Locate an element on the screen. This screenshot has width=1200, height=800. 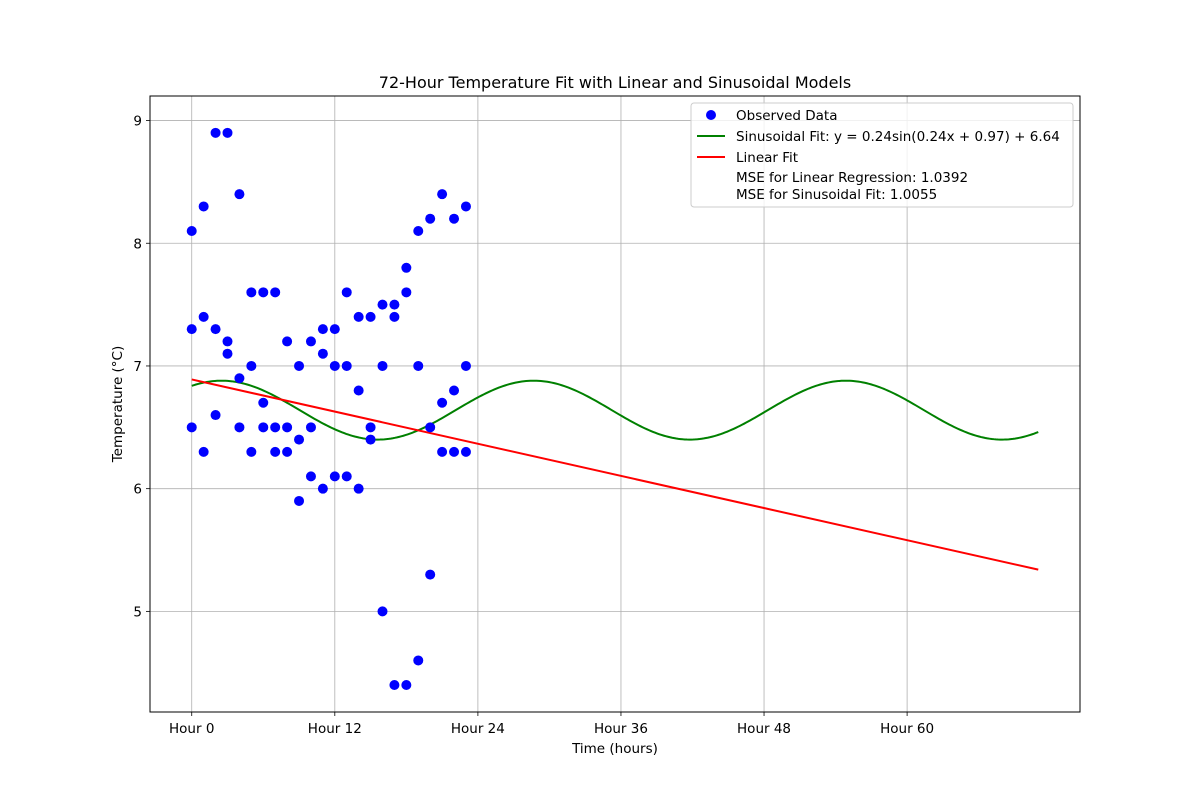
y-tick-label: 8 is located at coordinates (137, 244).